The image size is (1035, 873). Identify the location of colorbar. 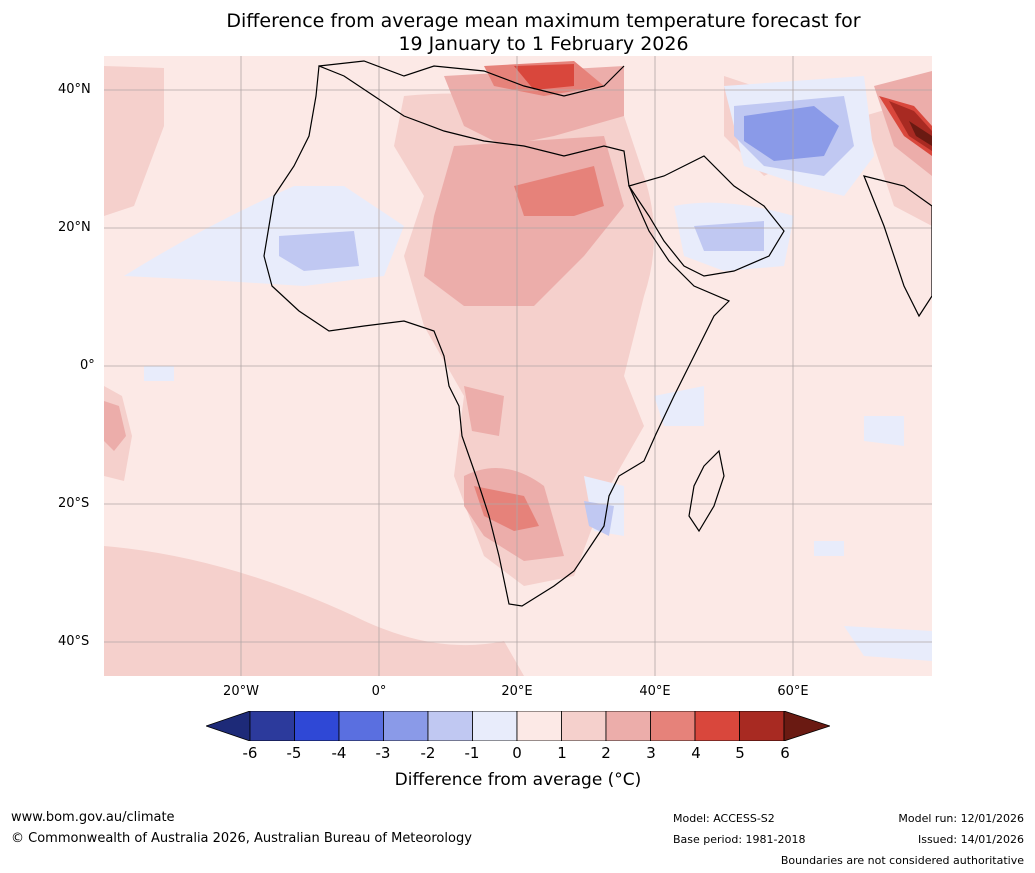
(518, 726).